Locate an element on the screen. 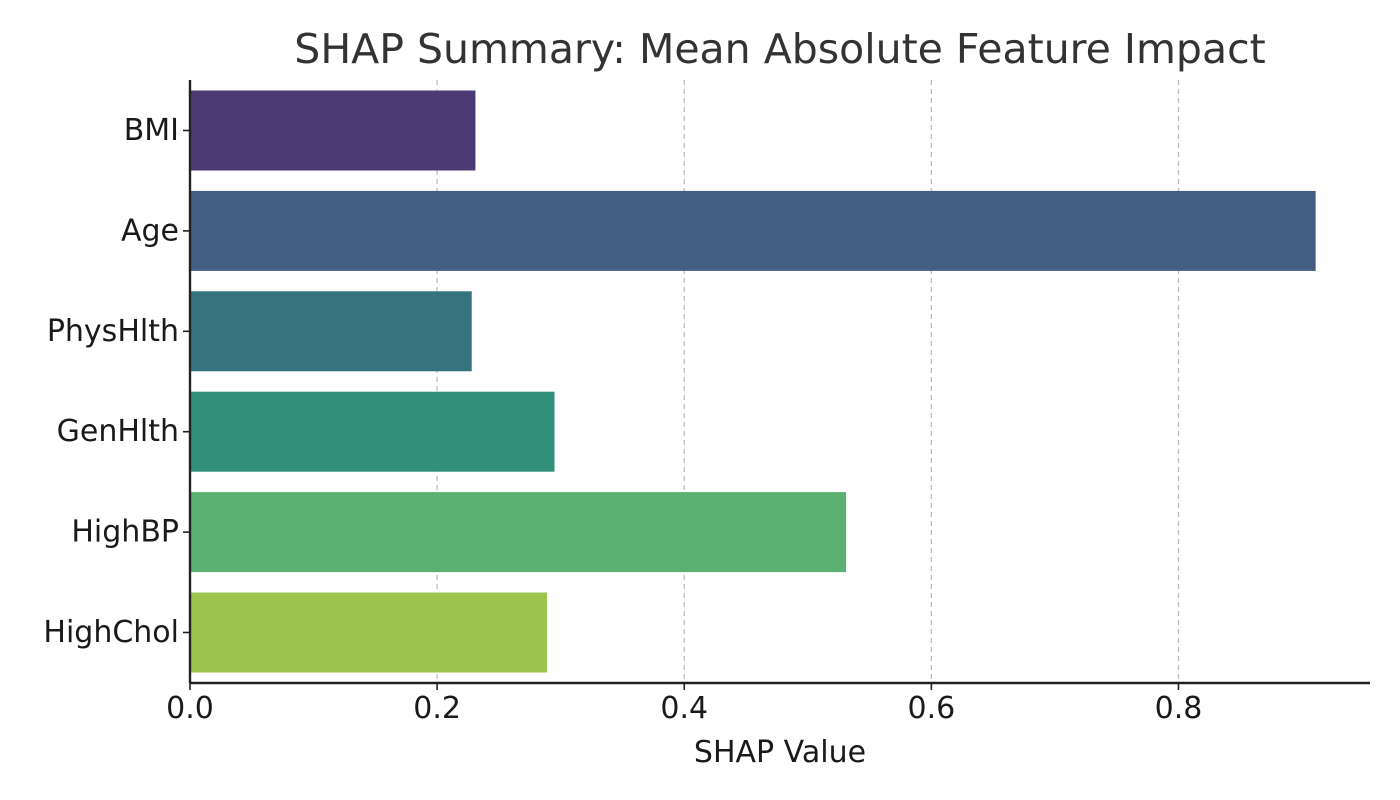  bar-highchol is located at coordinates (369, 632).